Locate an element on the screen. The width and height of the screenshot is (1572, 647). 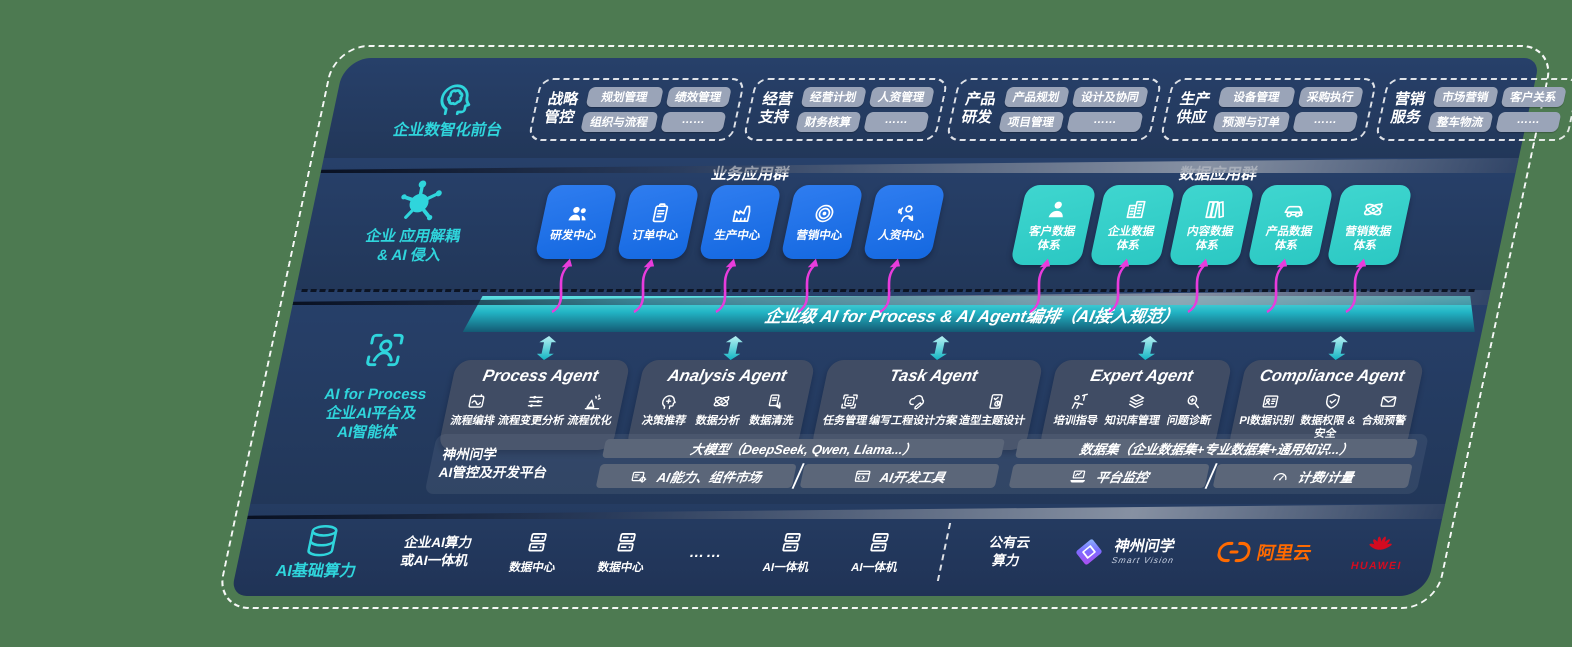
team-icon is located at coordinates (578, 213).